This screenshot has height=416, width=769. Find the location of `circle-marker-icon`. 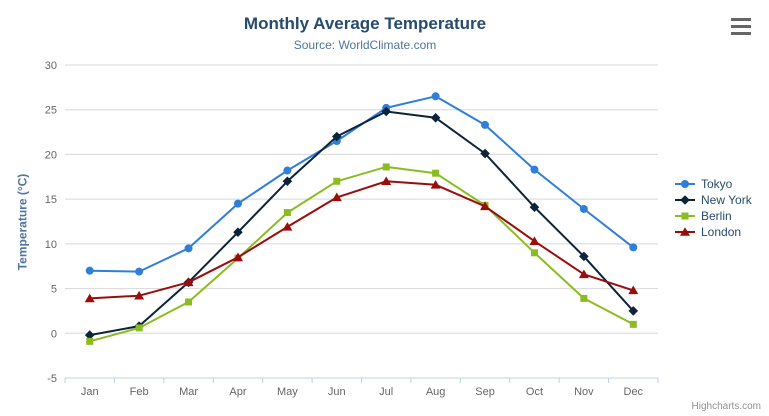

circle-marker-icon is located at coordinates (685, 183).